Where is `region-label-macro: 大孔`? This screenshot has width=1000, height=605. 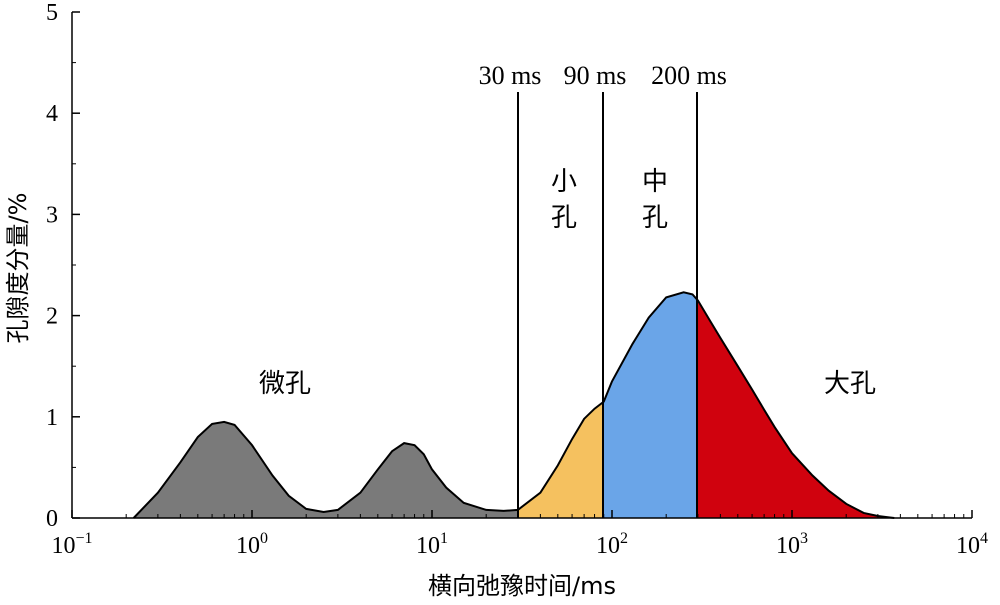
region-label-macro: 大孔 is located at coordinates (850, 384).